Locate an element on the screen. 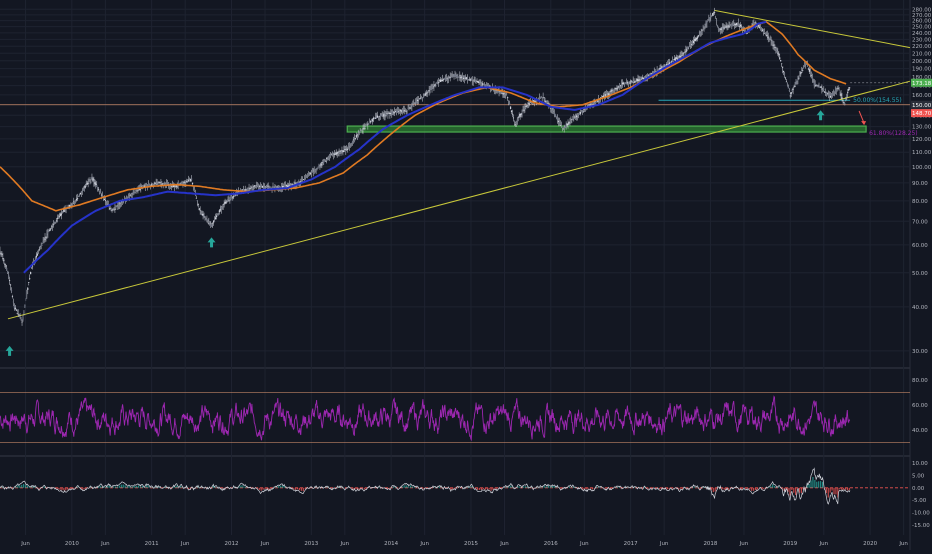  oscillator-tick-label: 60.00 is located at coordinates (920, 406).